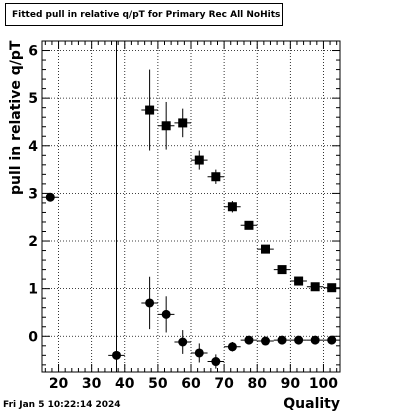 Image resolution: width=400 pixels, height=414 pixels. Describe the element at coordinates (33, 99) in the screenshot. I see `y-tick-label: 5` at that location.